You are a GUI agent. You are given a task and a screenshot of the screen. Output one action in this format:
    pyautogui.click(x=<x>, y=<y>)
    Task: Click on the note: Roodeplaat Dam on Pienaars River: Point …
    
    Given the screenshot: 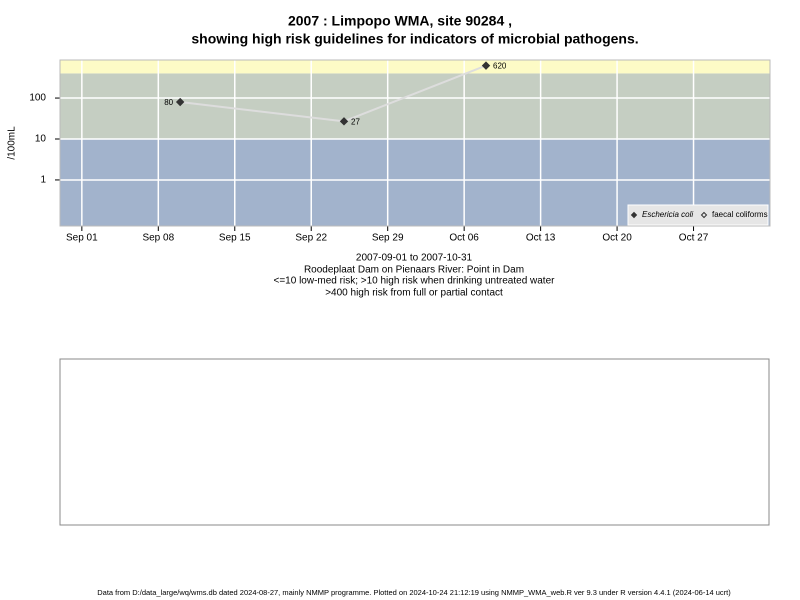 What is the action you would take?
    pyautogui.click(x=414, y=270)
    